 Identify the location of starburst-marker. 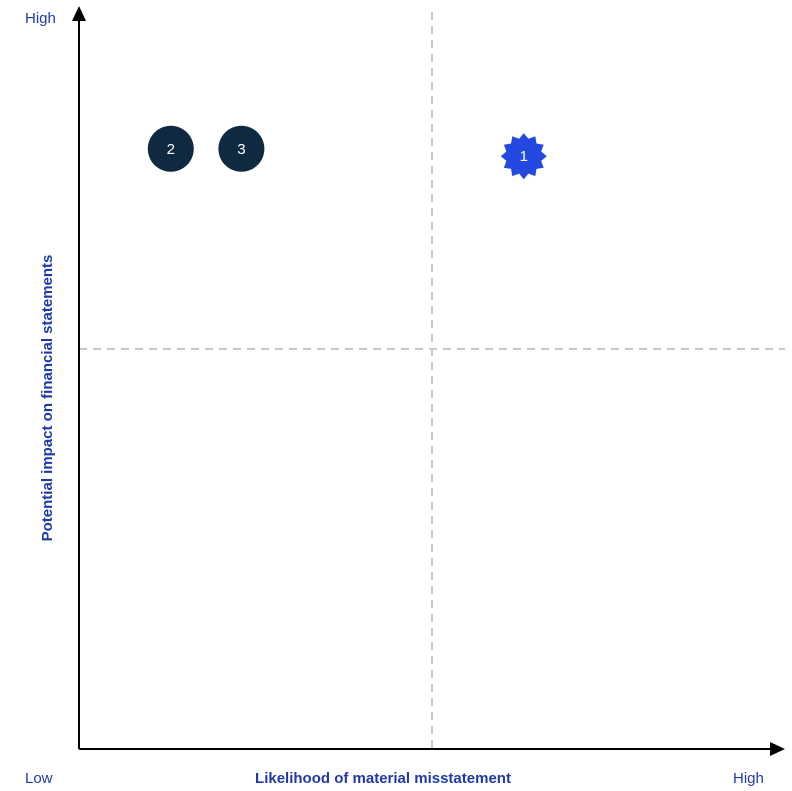
(523, 156).